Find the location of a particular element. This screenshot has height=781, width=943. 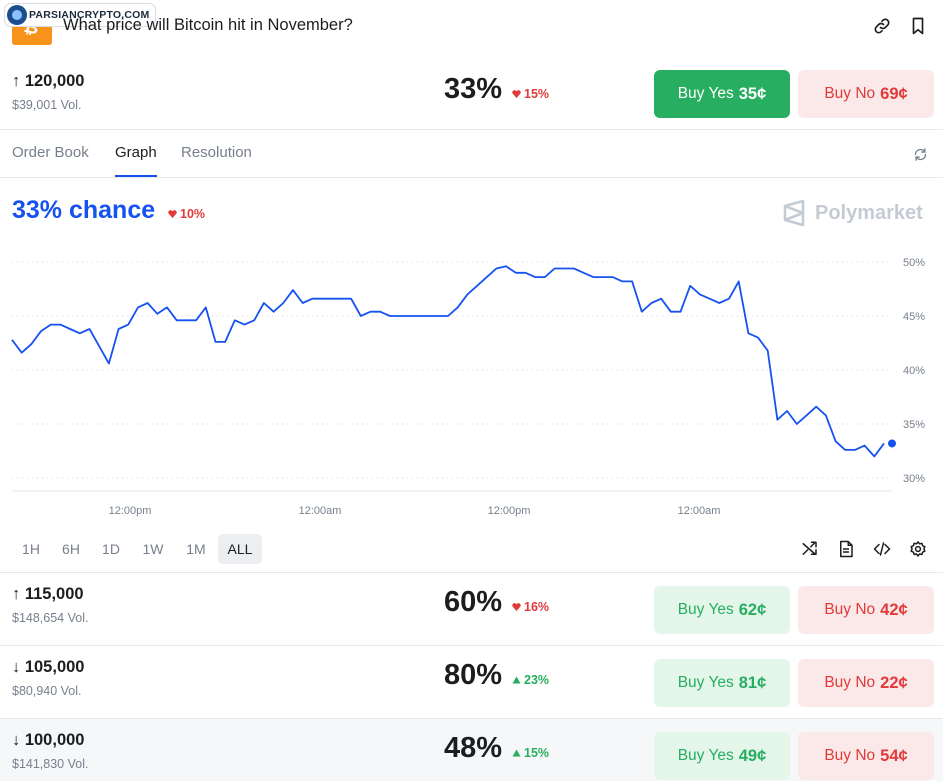

outcome-volume: $148,654 Vol. is located at coordinates (50, 618).